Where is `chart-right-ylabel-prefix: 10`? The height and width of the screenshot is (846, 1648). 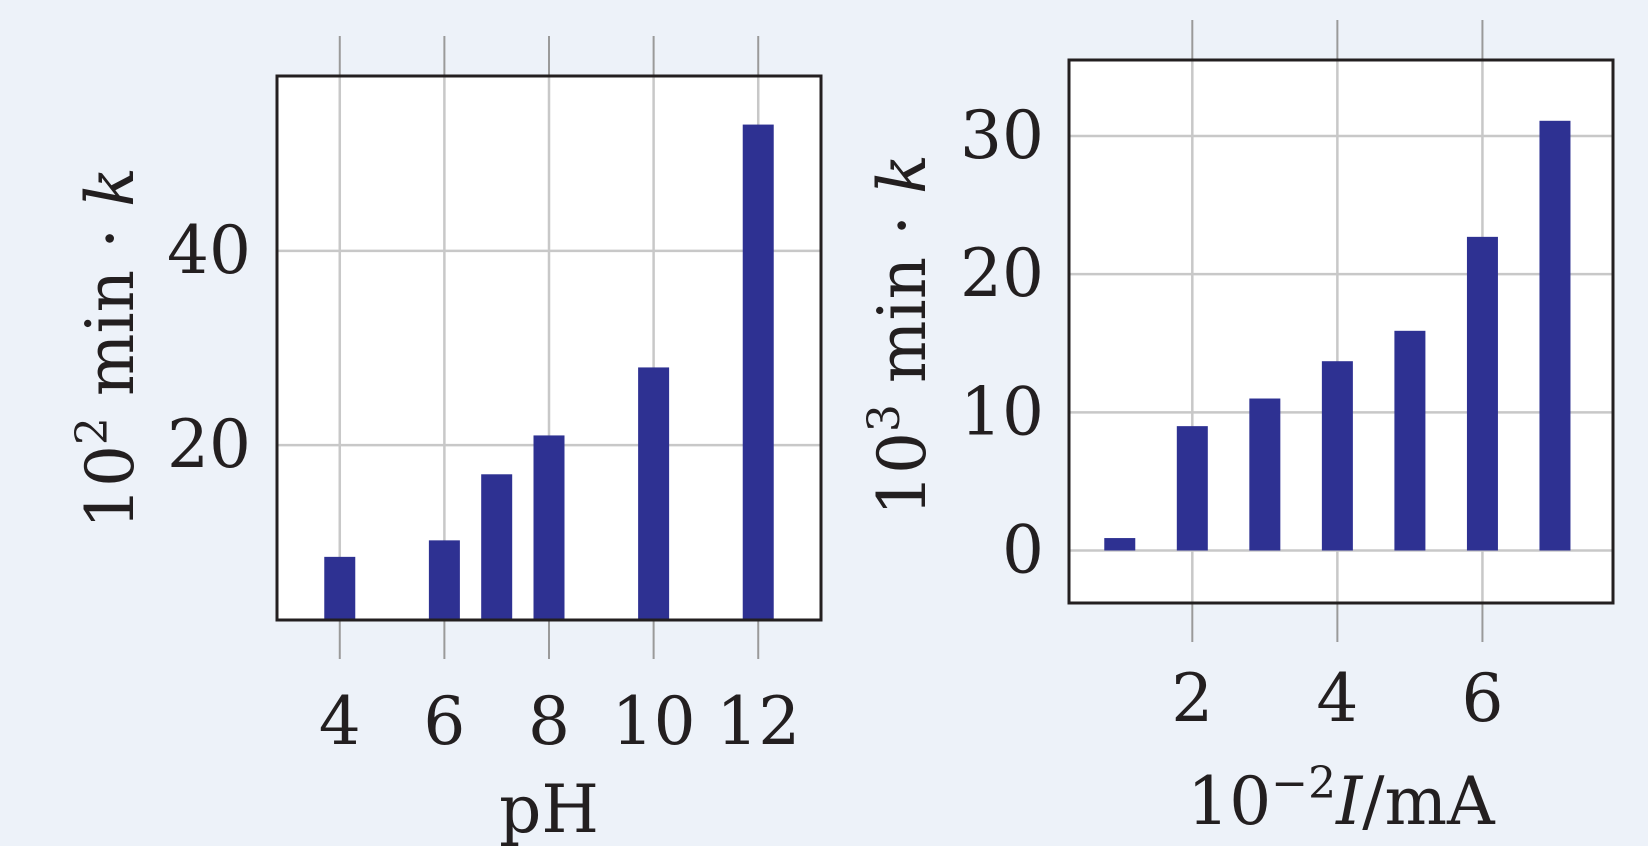
chart-right-ylabel-prefix: 10 is located at coordinates (902, 474).